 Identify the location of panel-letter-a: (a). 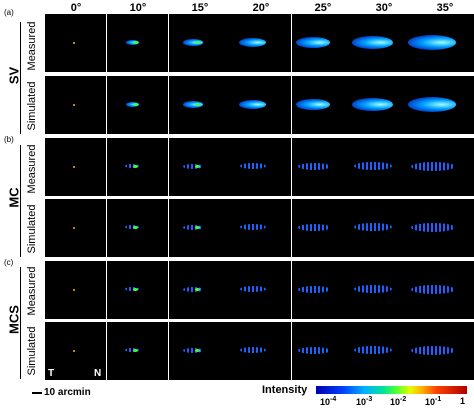
(9, 12).